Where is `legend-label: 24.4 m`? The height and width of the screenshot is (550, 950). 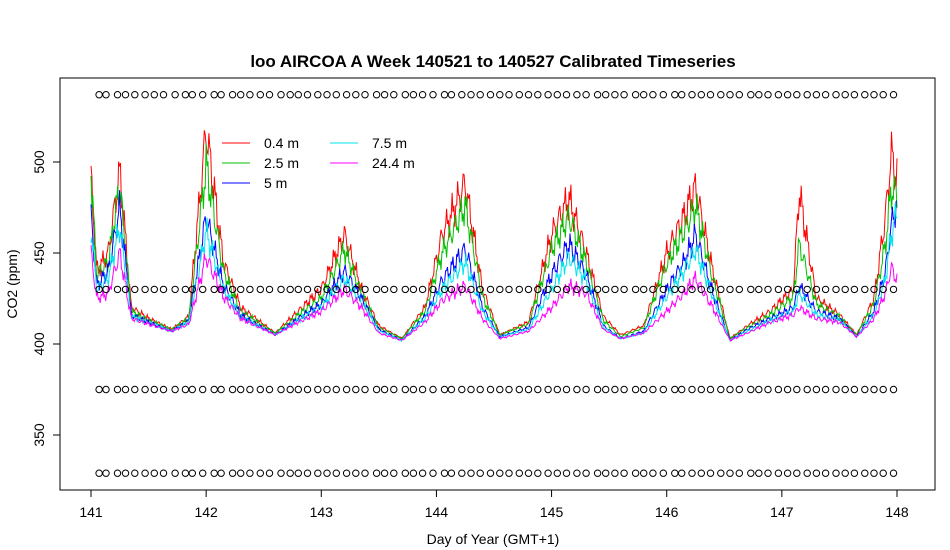
legend-label: 24.4 m is located at coordinates (393, 163).